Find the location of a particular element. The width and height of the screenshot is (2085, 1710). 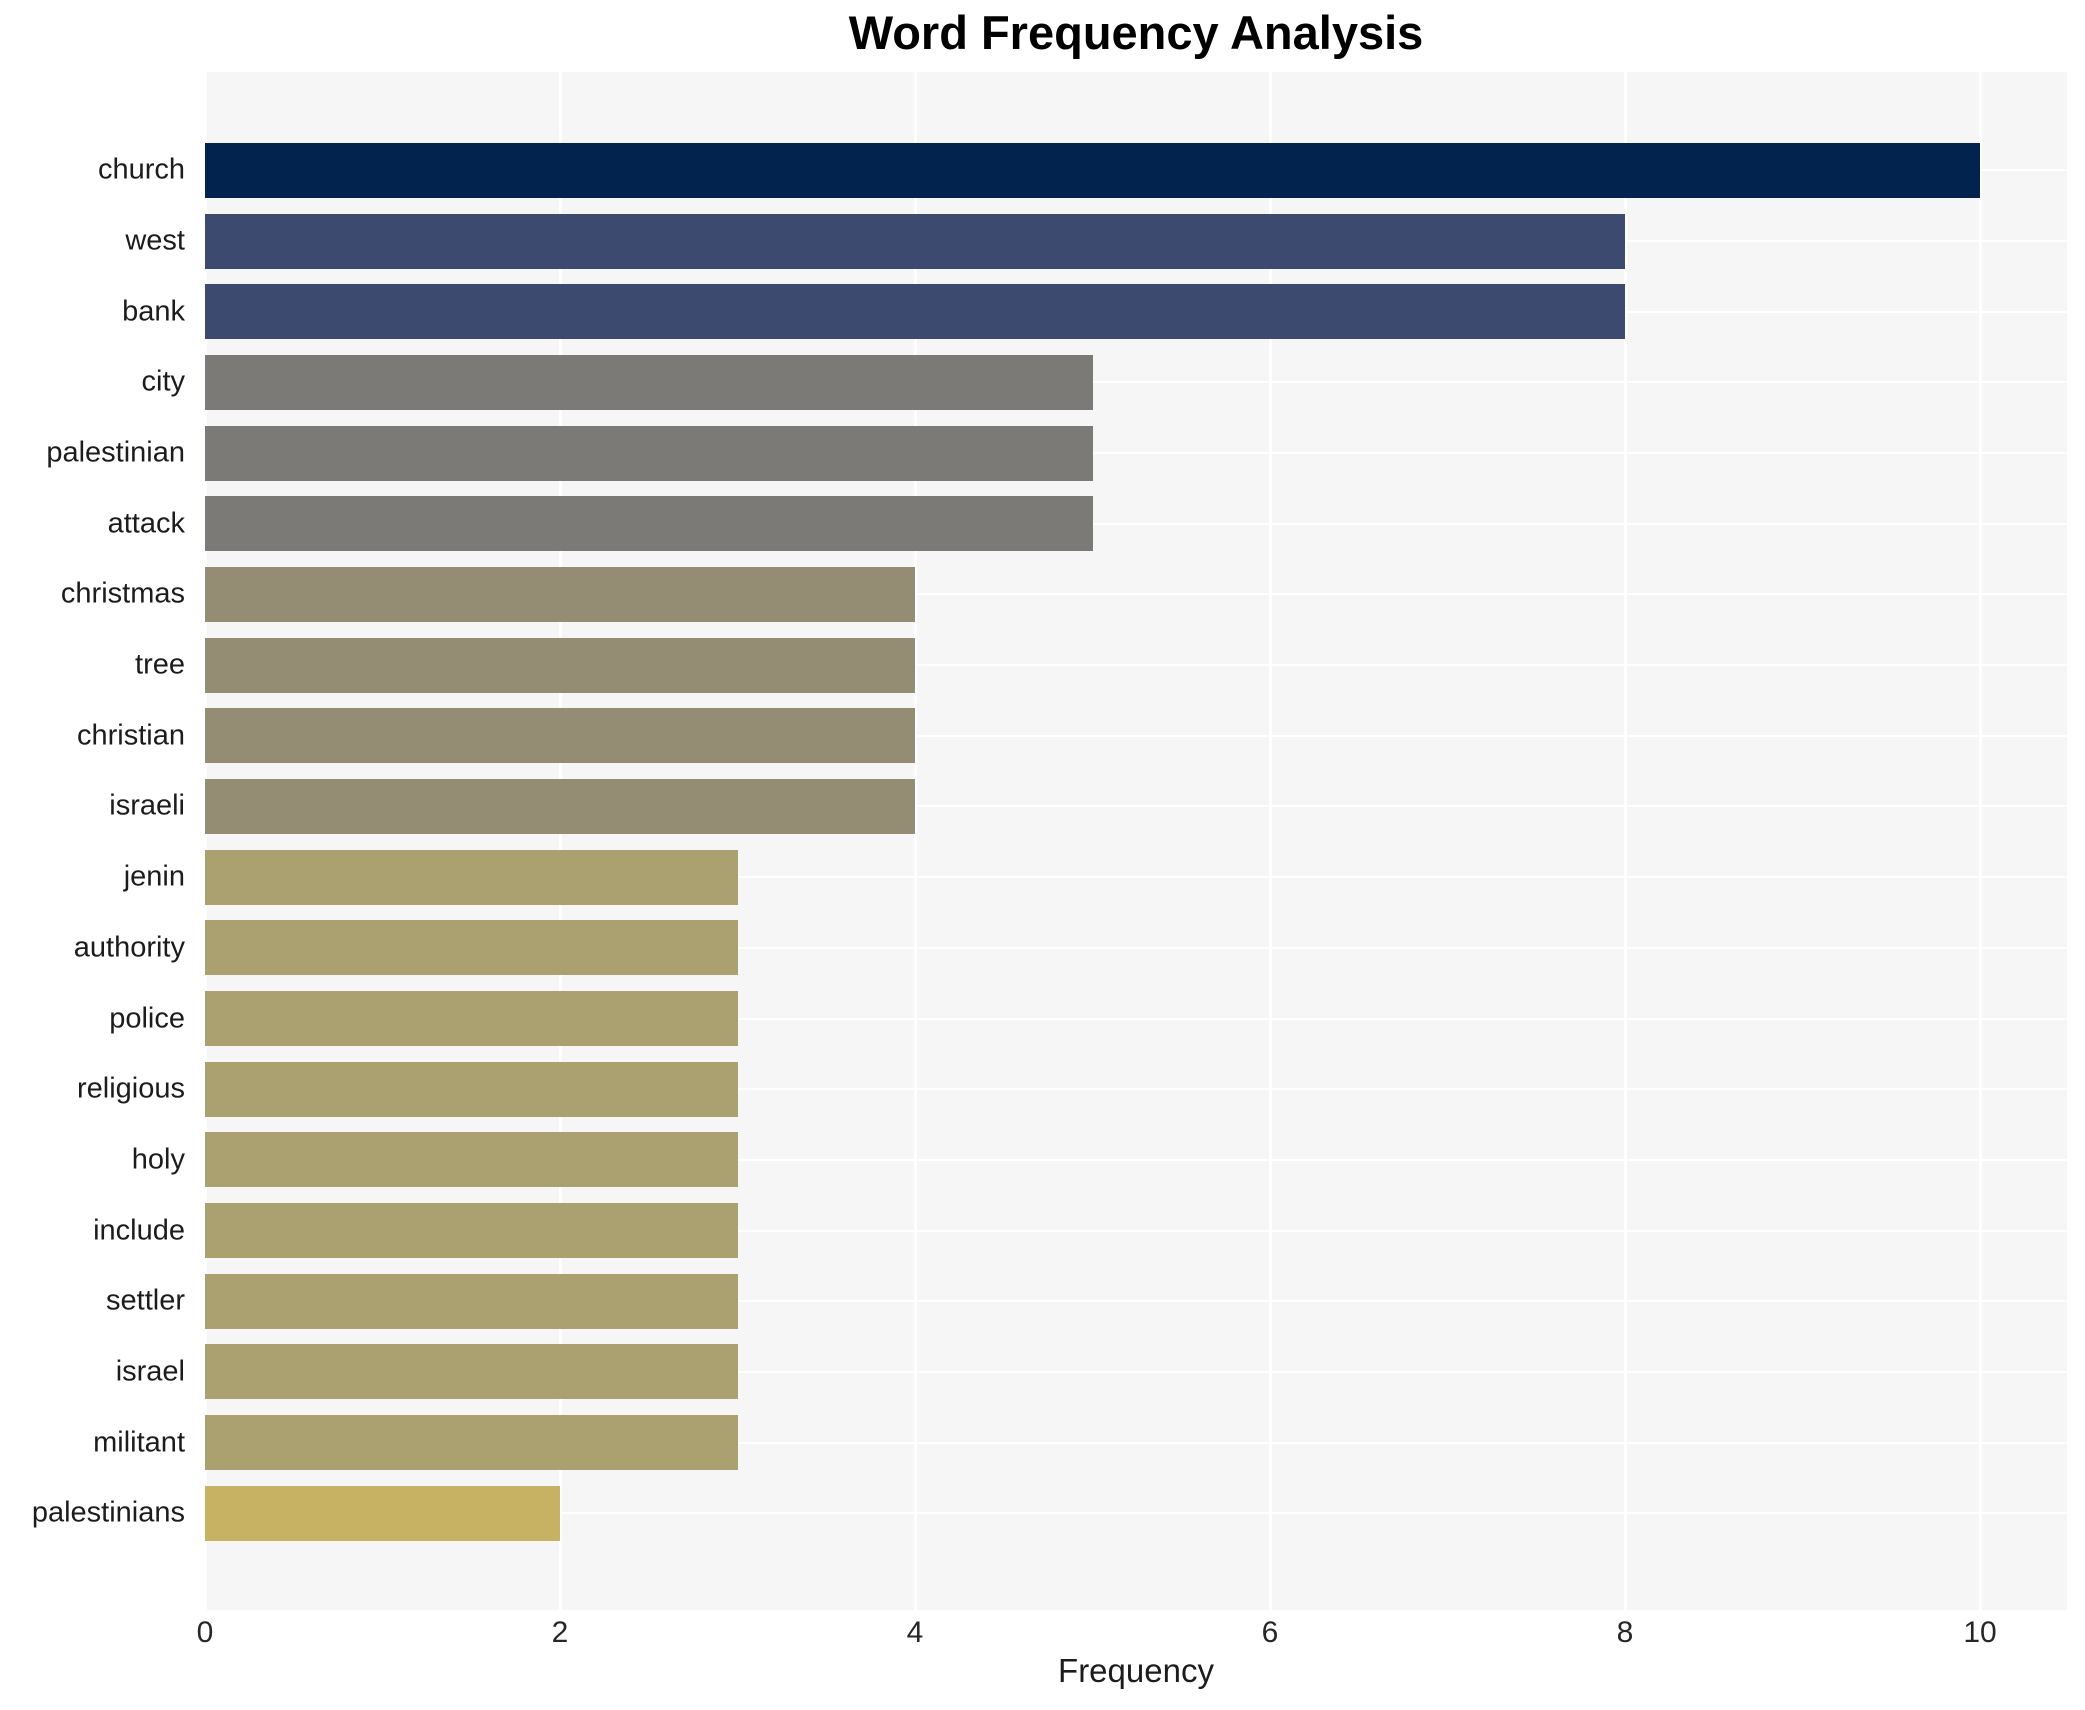

bar-holy is located at coordinates (471, 1160).